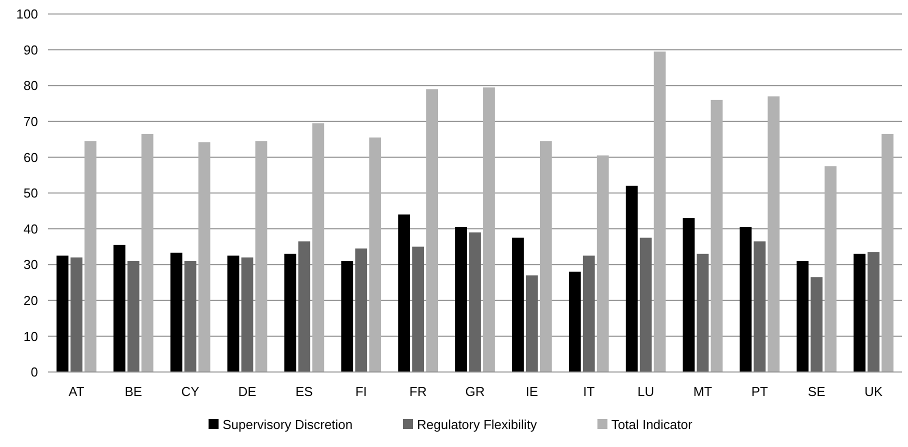 Image resolution: width=908 pixels, height=447 pixels. What do you see at coordinates (31, 193) in the screenshot?
I see `y-tick-label: 50` at bounding box center [31, 193].